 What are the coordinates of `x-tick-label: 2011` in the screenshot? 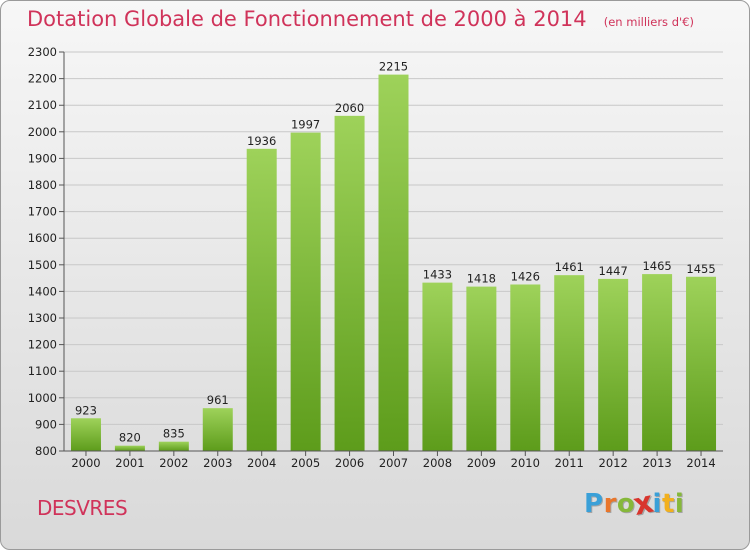 It's located at (569, 463).